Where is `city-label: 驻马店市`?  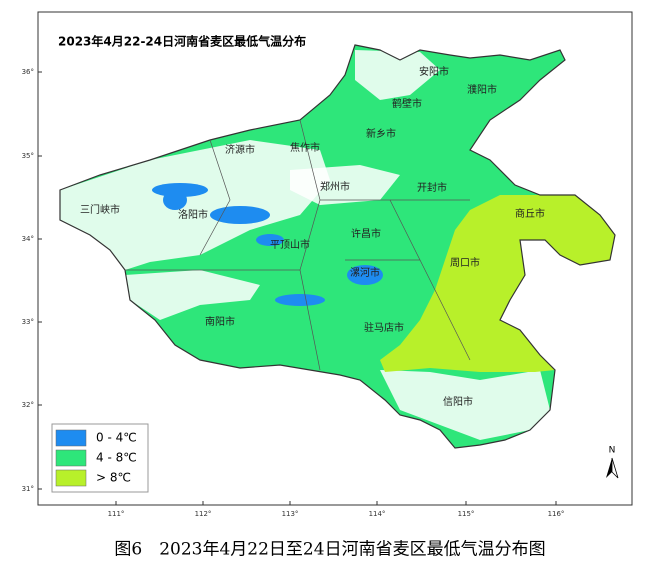 city-label: 驻马店市 is located at coordinates (384, 327).